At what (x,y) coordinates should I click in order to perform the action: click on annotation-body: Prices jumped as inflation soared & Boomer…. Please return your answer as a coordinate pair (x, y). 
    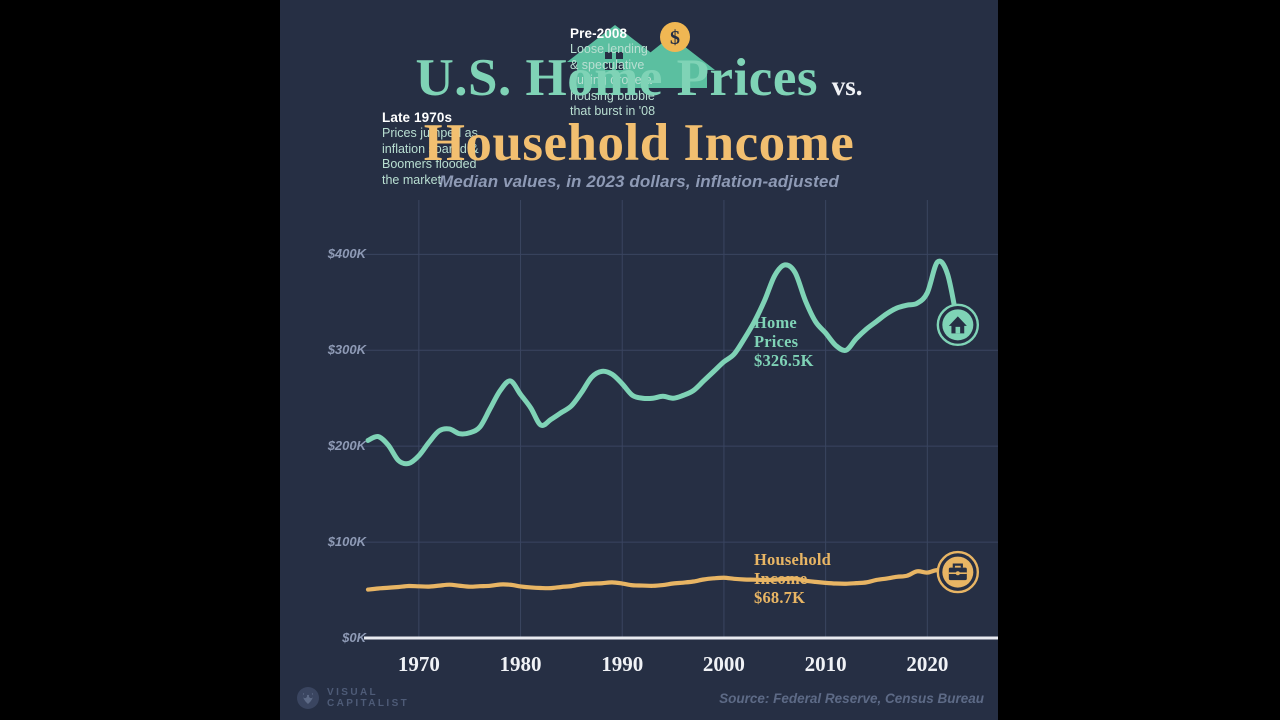
    Looking at the image, I should click on (430, 156).